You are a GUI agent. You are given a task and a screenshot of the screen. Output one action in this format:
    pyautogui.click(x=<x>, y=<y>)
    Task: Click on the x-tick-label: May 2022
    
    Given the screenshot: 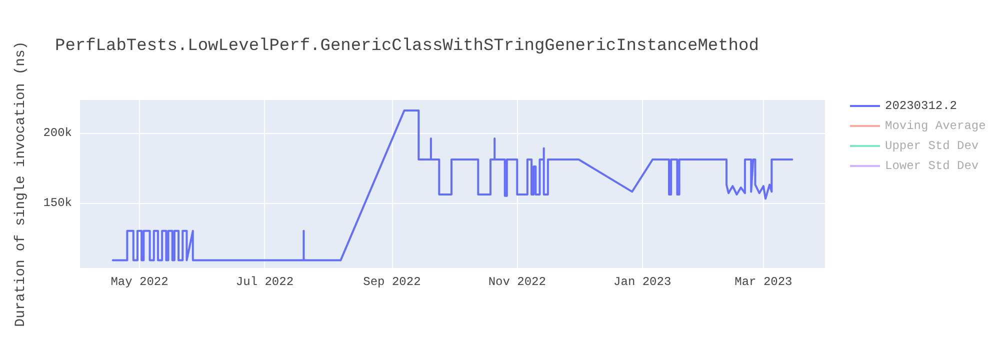 What is the action you would take?
    pyautogui.click(x=139, y=282)
    